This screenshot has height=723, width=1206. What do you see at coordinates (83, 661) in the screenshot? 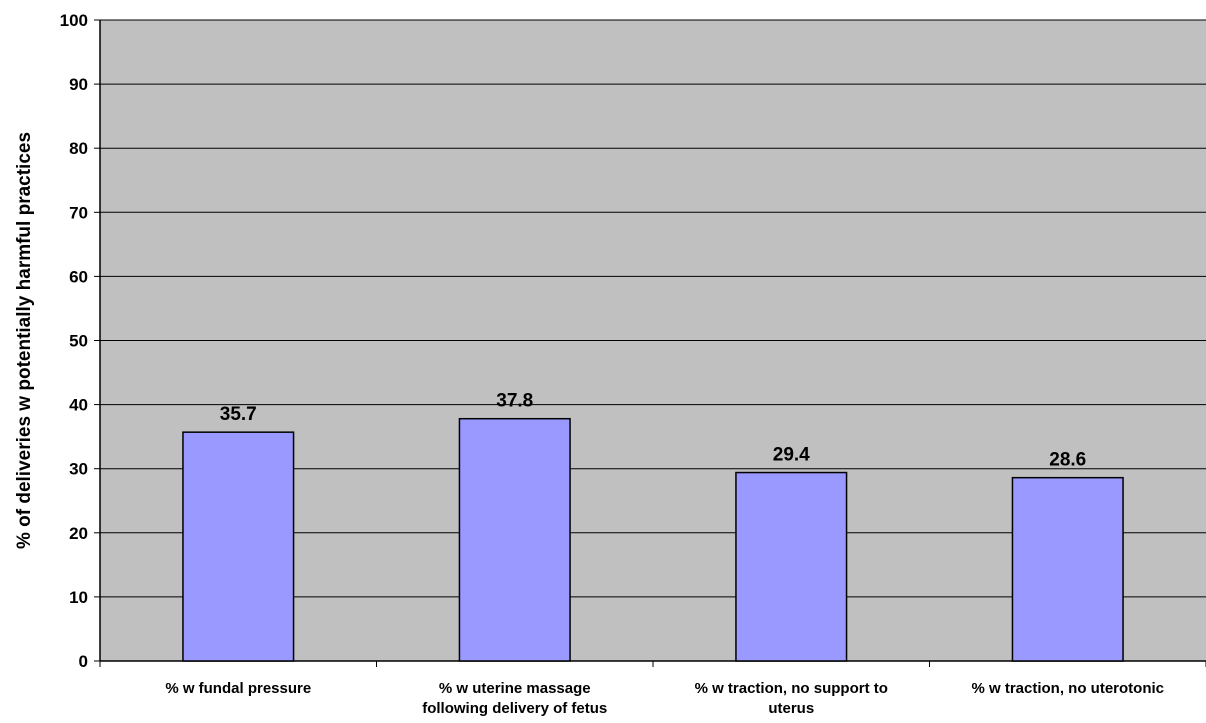
I see `y-tick-label: 0` at bounding box center [83, 661].